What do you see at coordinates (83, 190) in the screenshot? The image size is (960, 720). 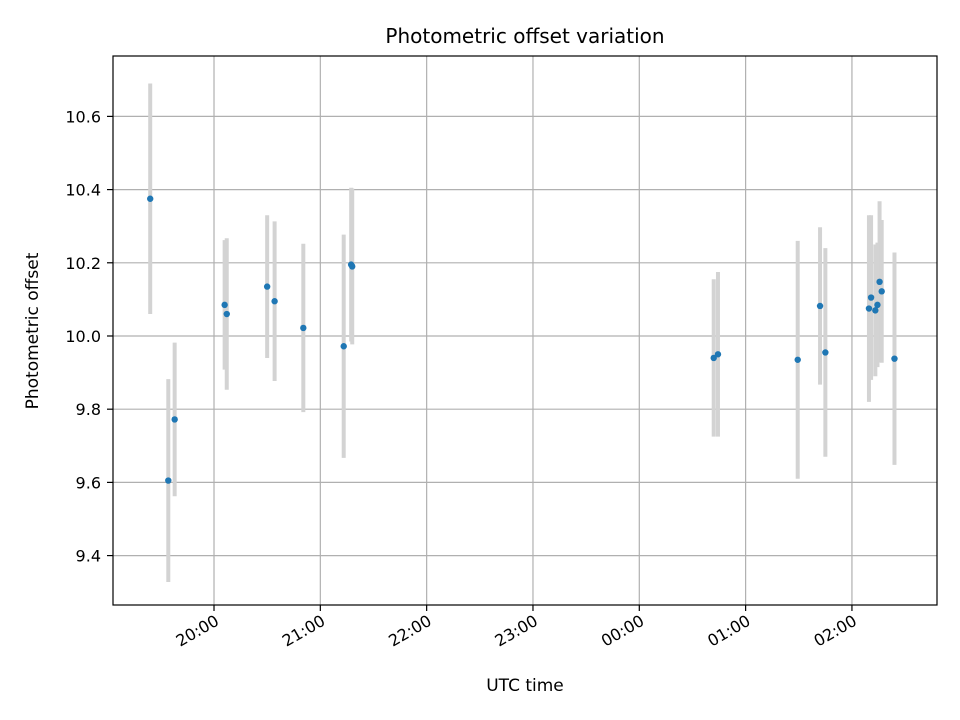 I see `y-tick-label: 10.4` at bounding box center [83, 190].